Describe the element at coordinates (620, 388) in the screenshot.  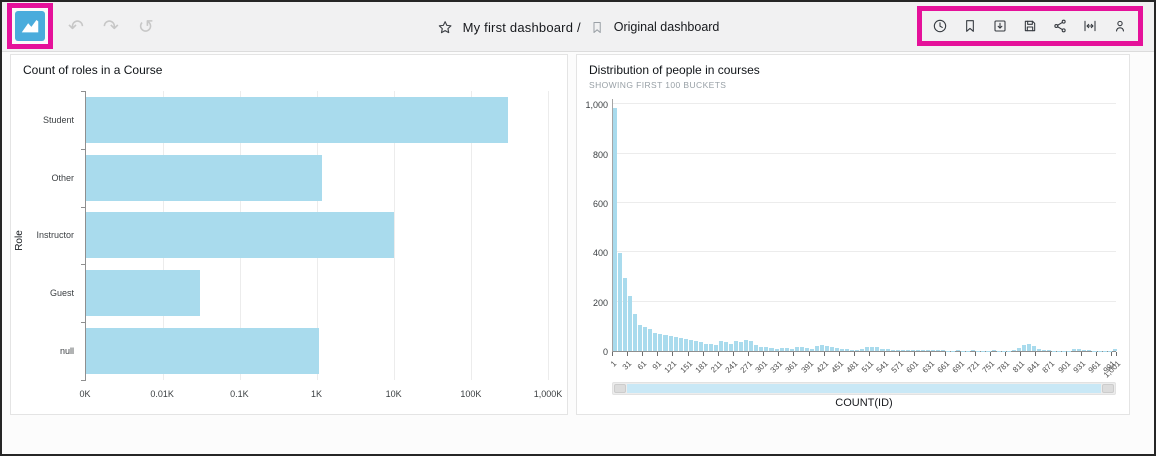
I see `scrollbar-left-handle` at that location.